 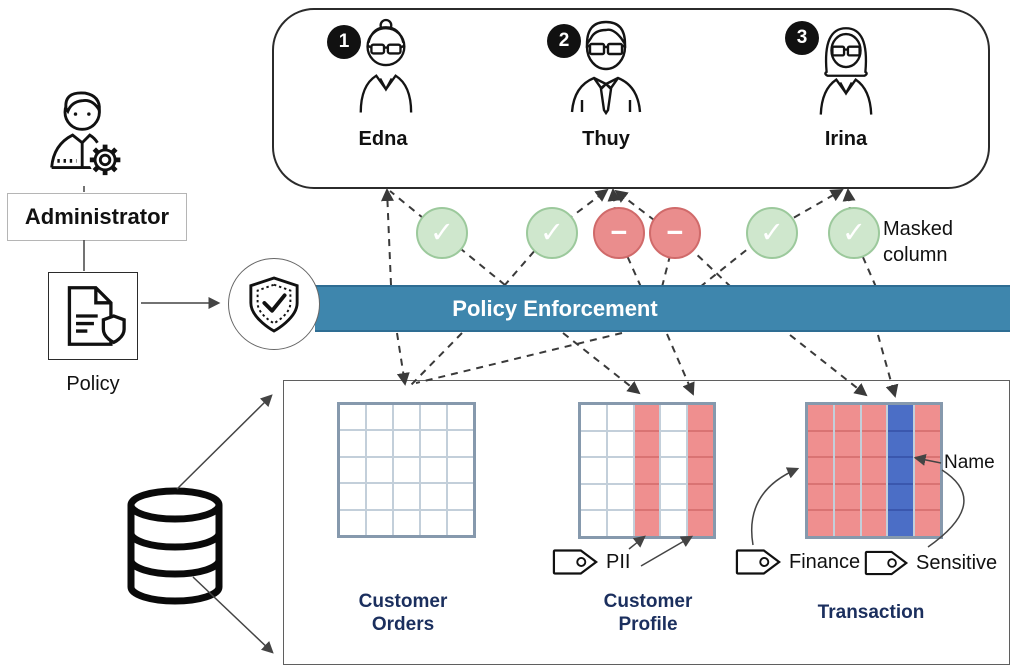 I want to click on tag-sensitive-label: Sensitive, so click(x=957, y=562).